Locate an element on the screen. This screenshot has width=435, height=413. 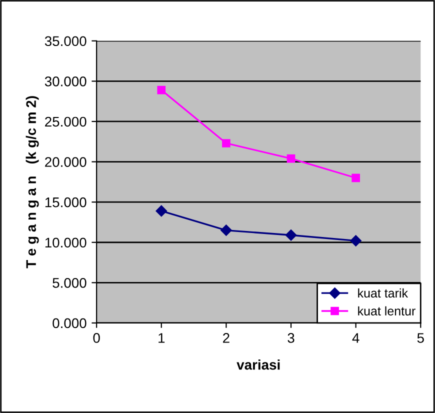
y-axis-title: T e g a n g a n (k g/c m 2) is located at coordinates (32, 182).